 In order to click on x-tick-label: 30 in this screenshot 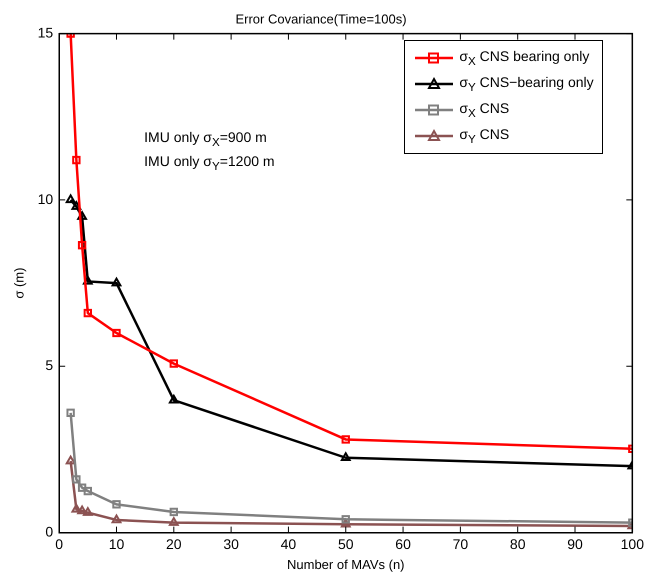, I will do `click(231, 544)`.